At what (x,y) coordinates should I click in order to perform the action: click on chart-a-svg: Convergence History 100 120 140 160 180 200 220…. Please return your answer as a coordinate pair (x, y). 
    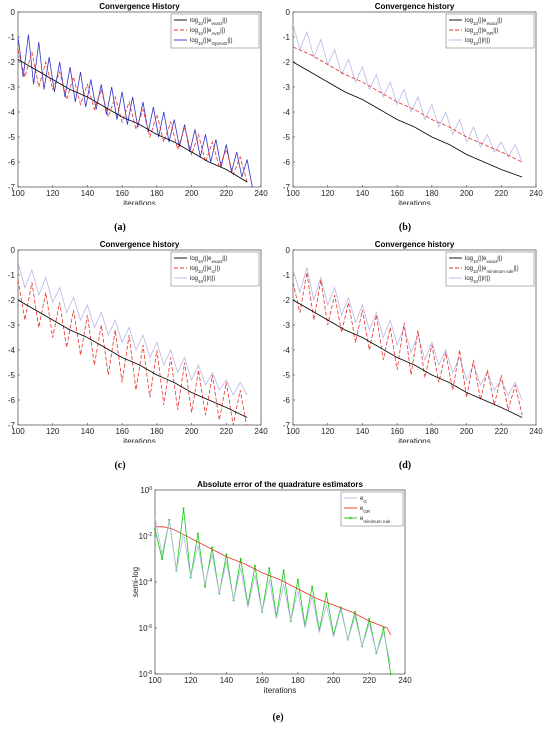
    Looking at the image, I should click on (138, 103).